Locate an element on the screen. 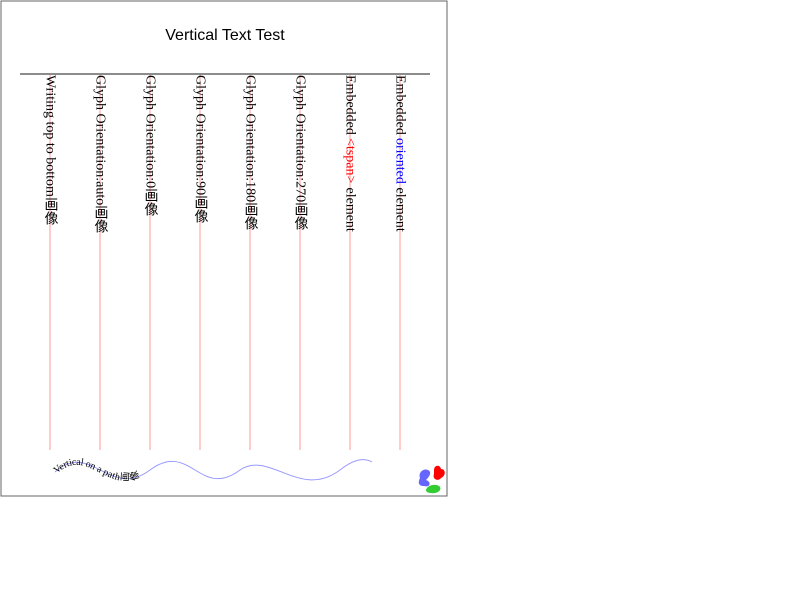 Image resolution: width=800 pixels, height=600 pixels. text-on-path-content: Vertical on a path画像 is located at coordinates (96, 471).